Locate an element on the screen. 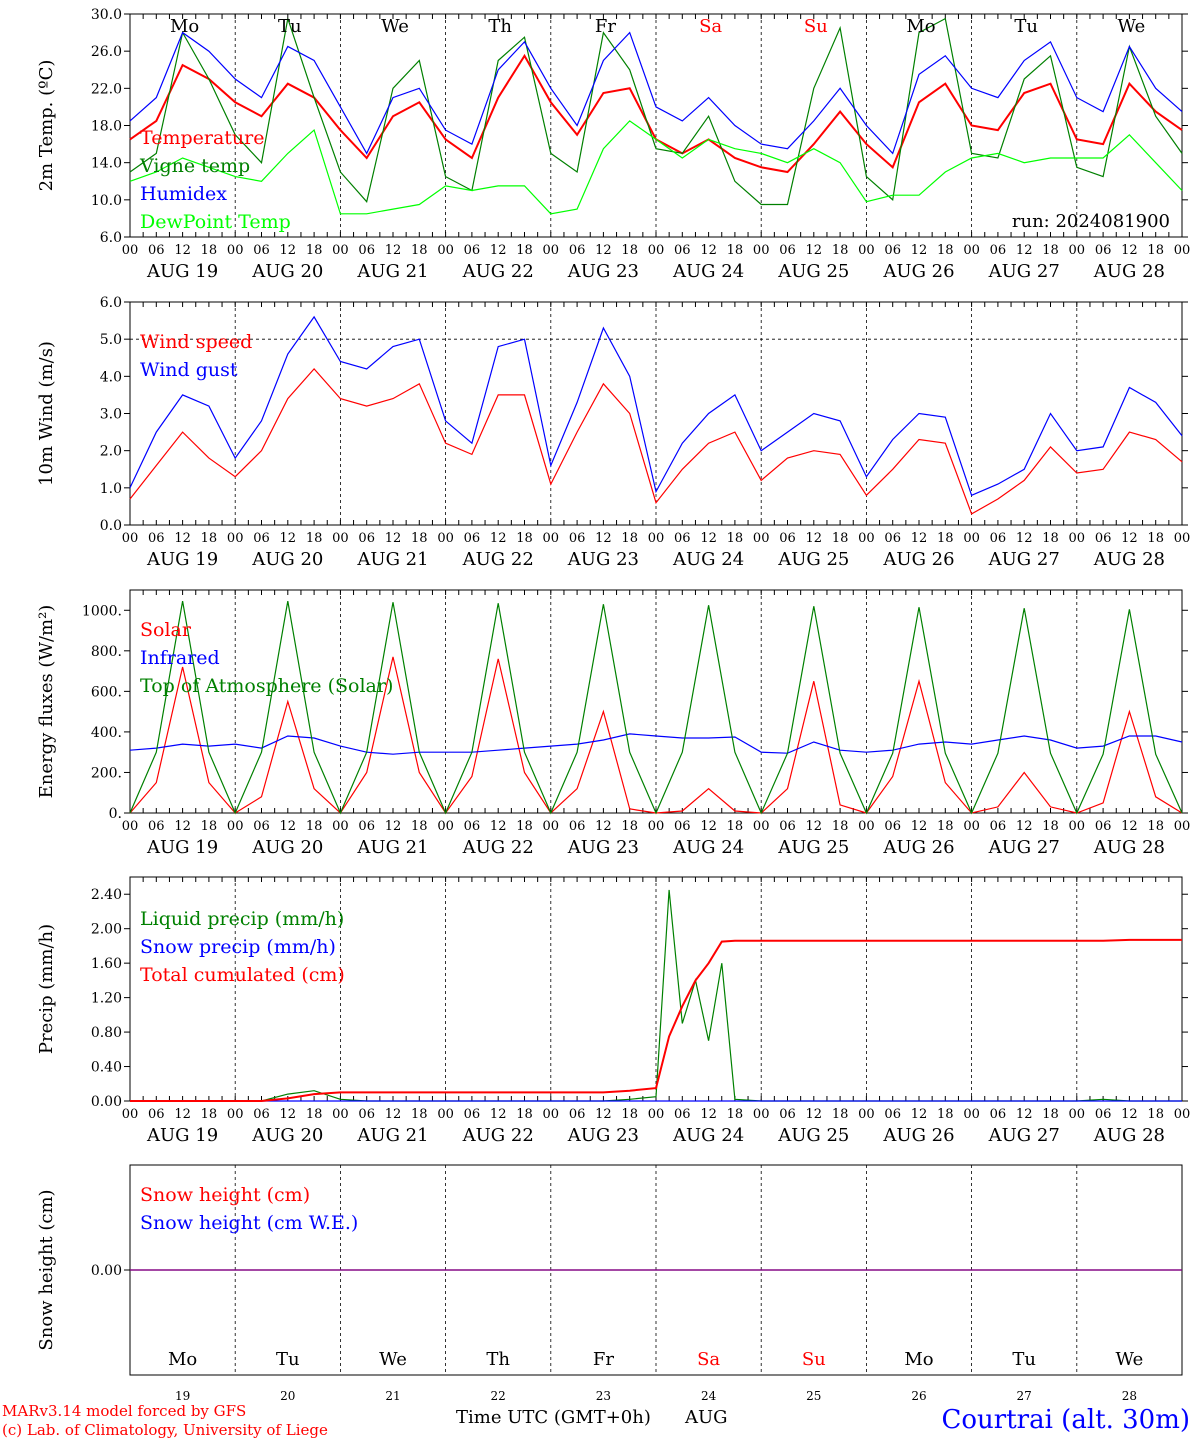 The image size is (1194, 1440). legend-entry: Solar is located at coordinates (166, 630).